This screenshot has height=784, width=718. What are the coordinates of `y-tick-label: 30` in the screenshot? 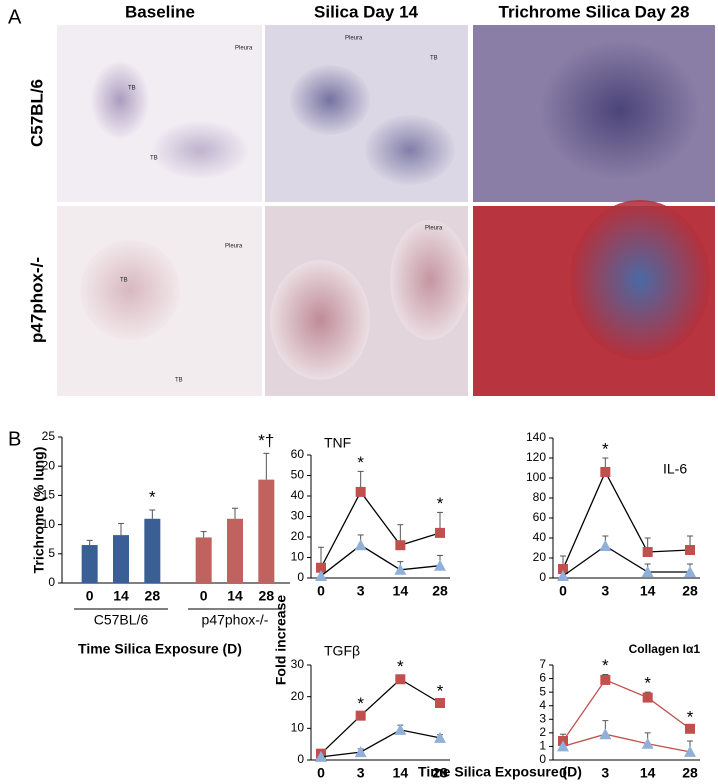 It's located at (298, 516).